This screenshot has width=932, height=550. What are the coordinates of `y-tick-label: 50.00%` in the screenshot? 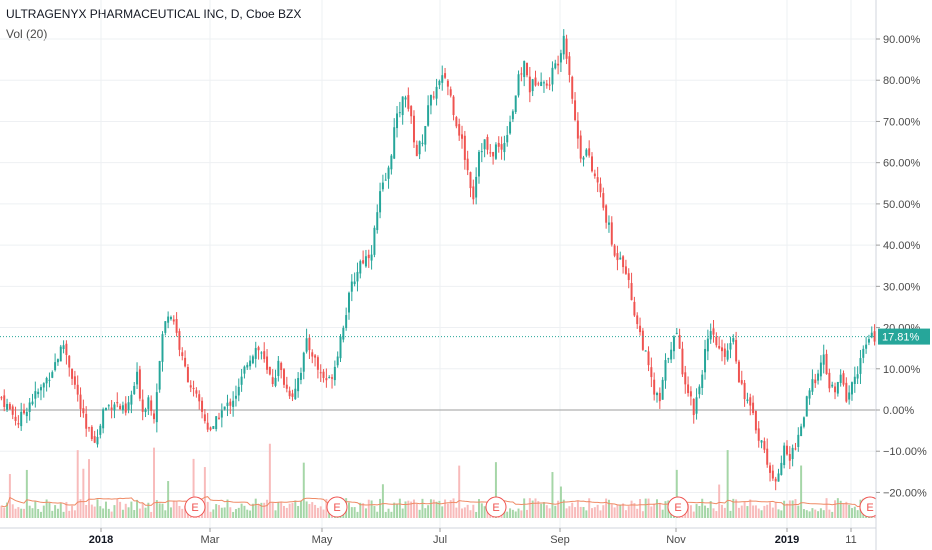 It's located at (902, 205).